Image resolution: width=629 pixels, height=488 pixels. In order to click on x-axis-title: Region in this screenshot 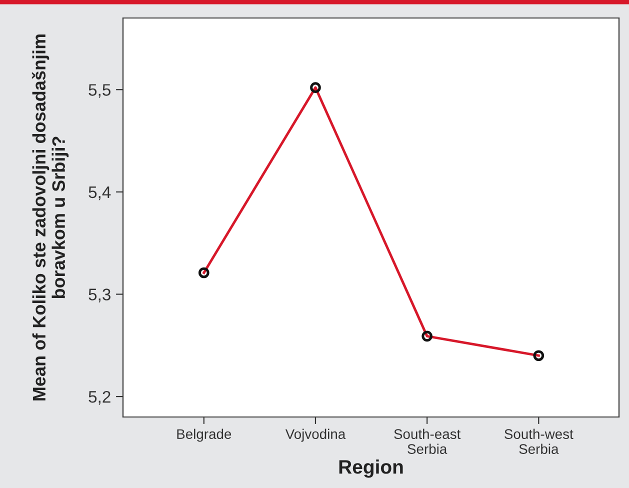, I will do `click(371, 468)`.